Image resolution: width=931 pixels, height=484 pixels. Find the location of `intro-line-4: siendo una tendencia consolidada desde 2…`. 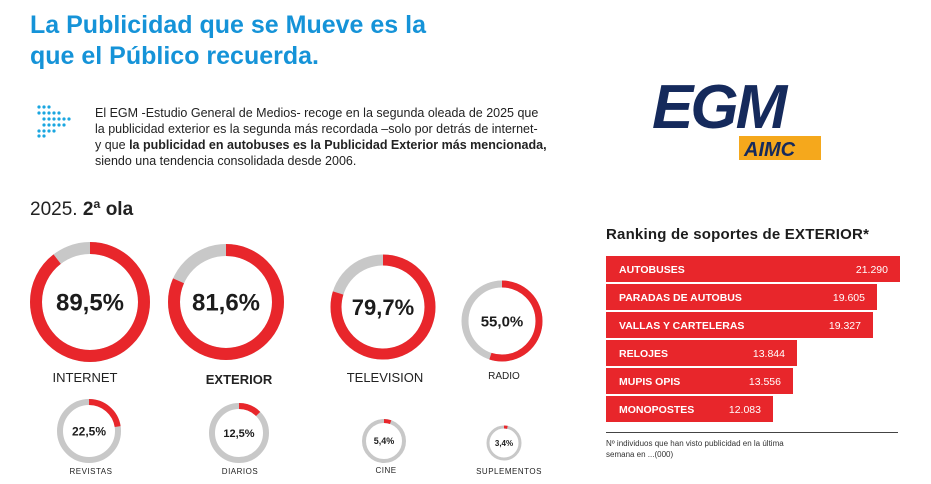

intro-line-4: siendo una tendencia consolidada desde 2… is located at coordinates (226, 161).